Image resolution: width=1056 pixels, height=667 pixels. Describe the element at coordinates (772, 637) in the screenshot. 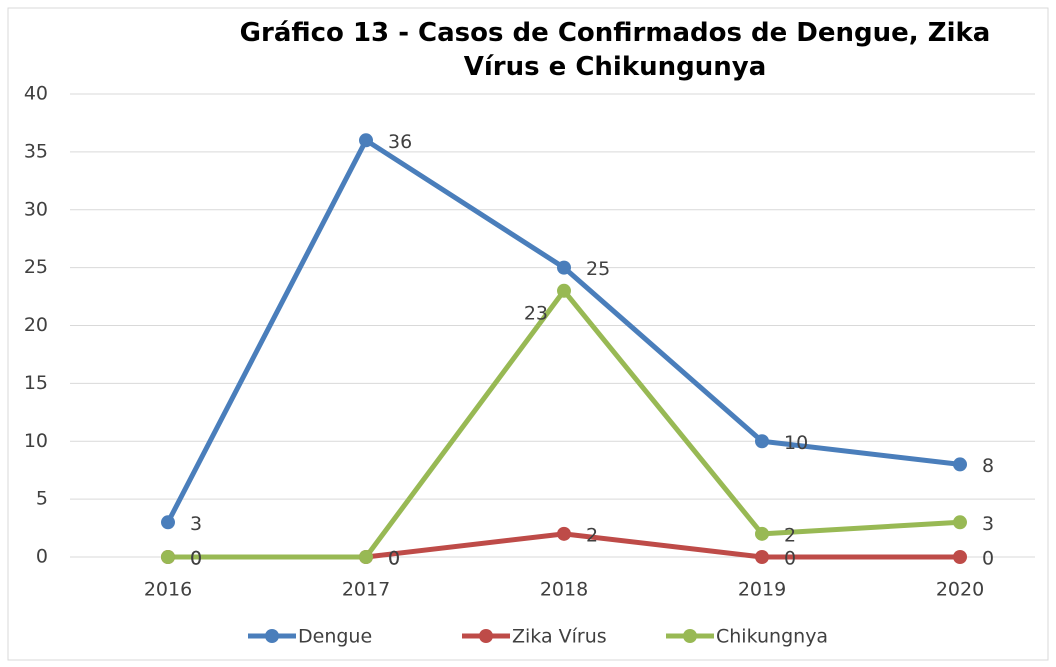

I see `legend-label: Chikungnya` at that location.